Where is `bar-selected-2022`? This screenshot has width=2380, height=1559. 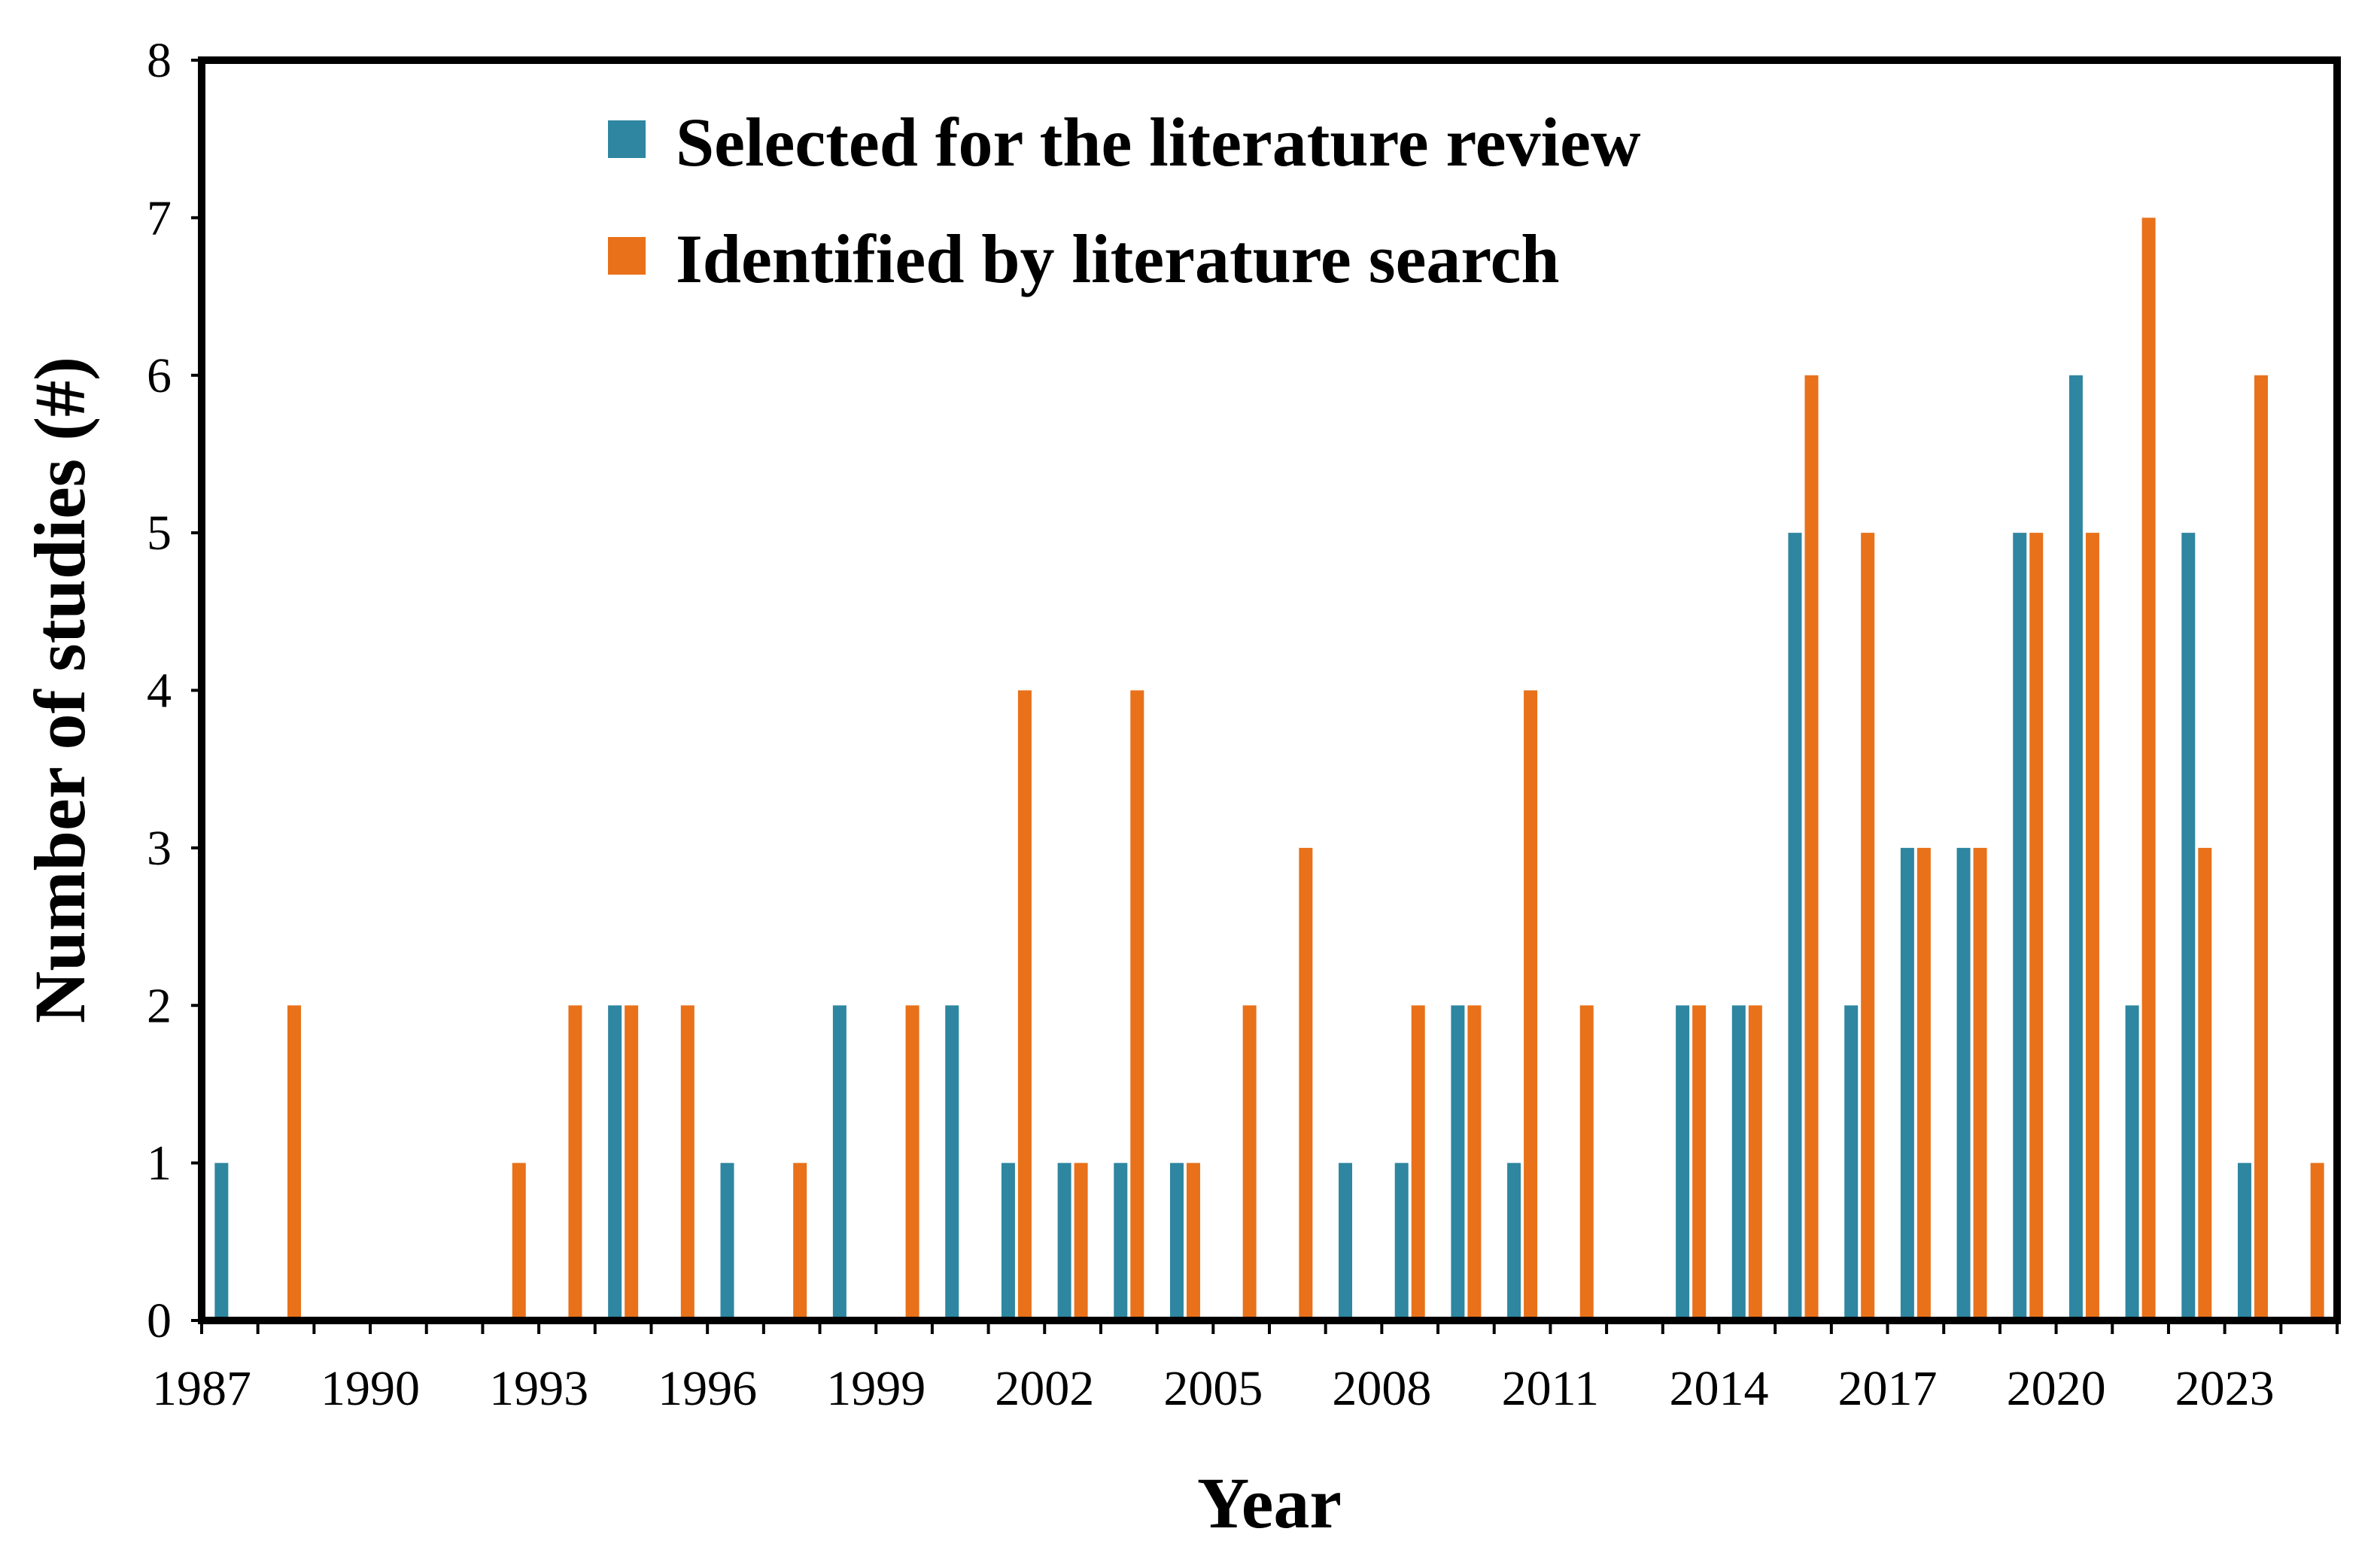
bar-selected-2022 is located at coordinates (2188, 926).